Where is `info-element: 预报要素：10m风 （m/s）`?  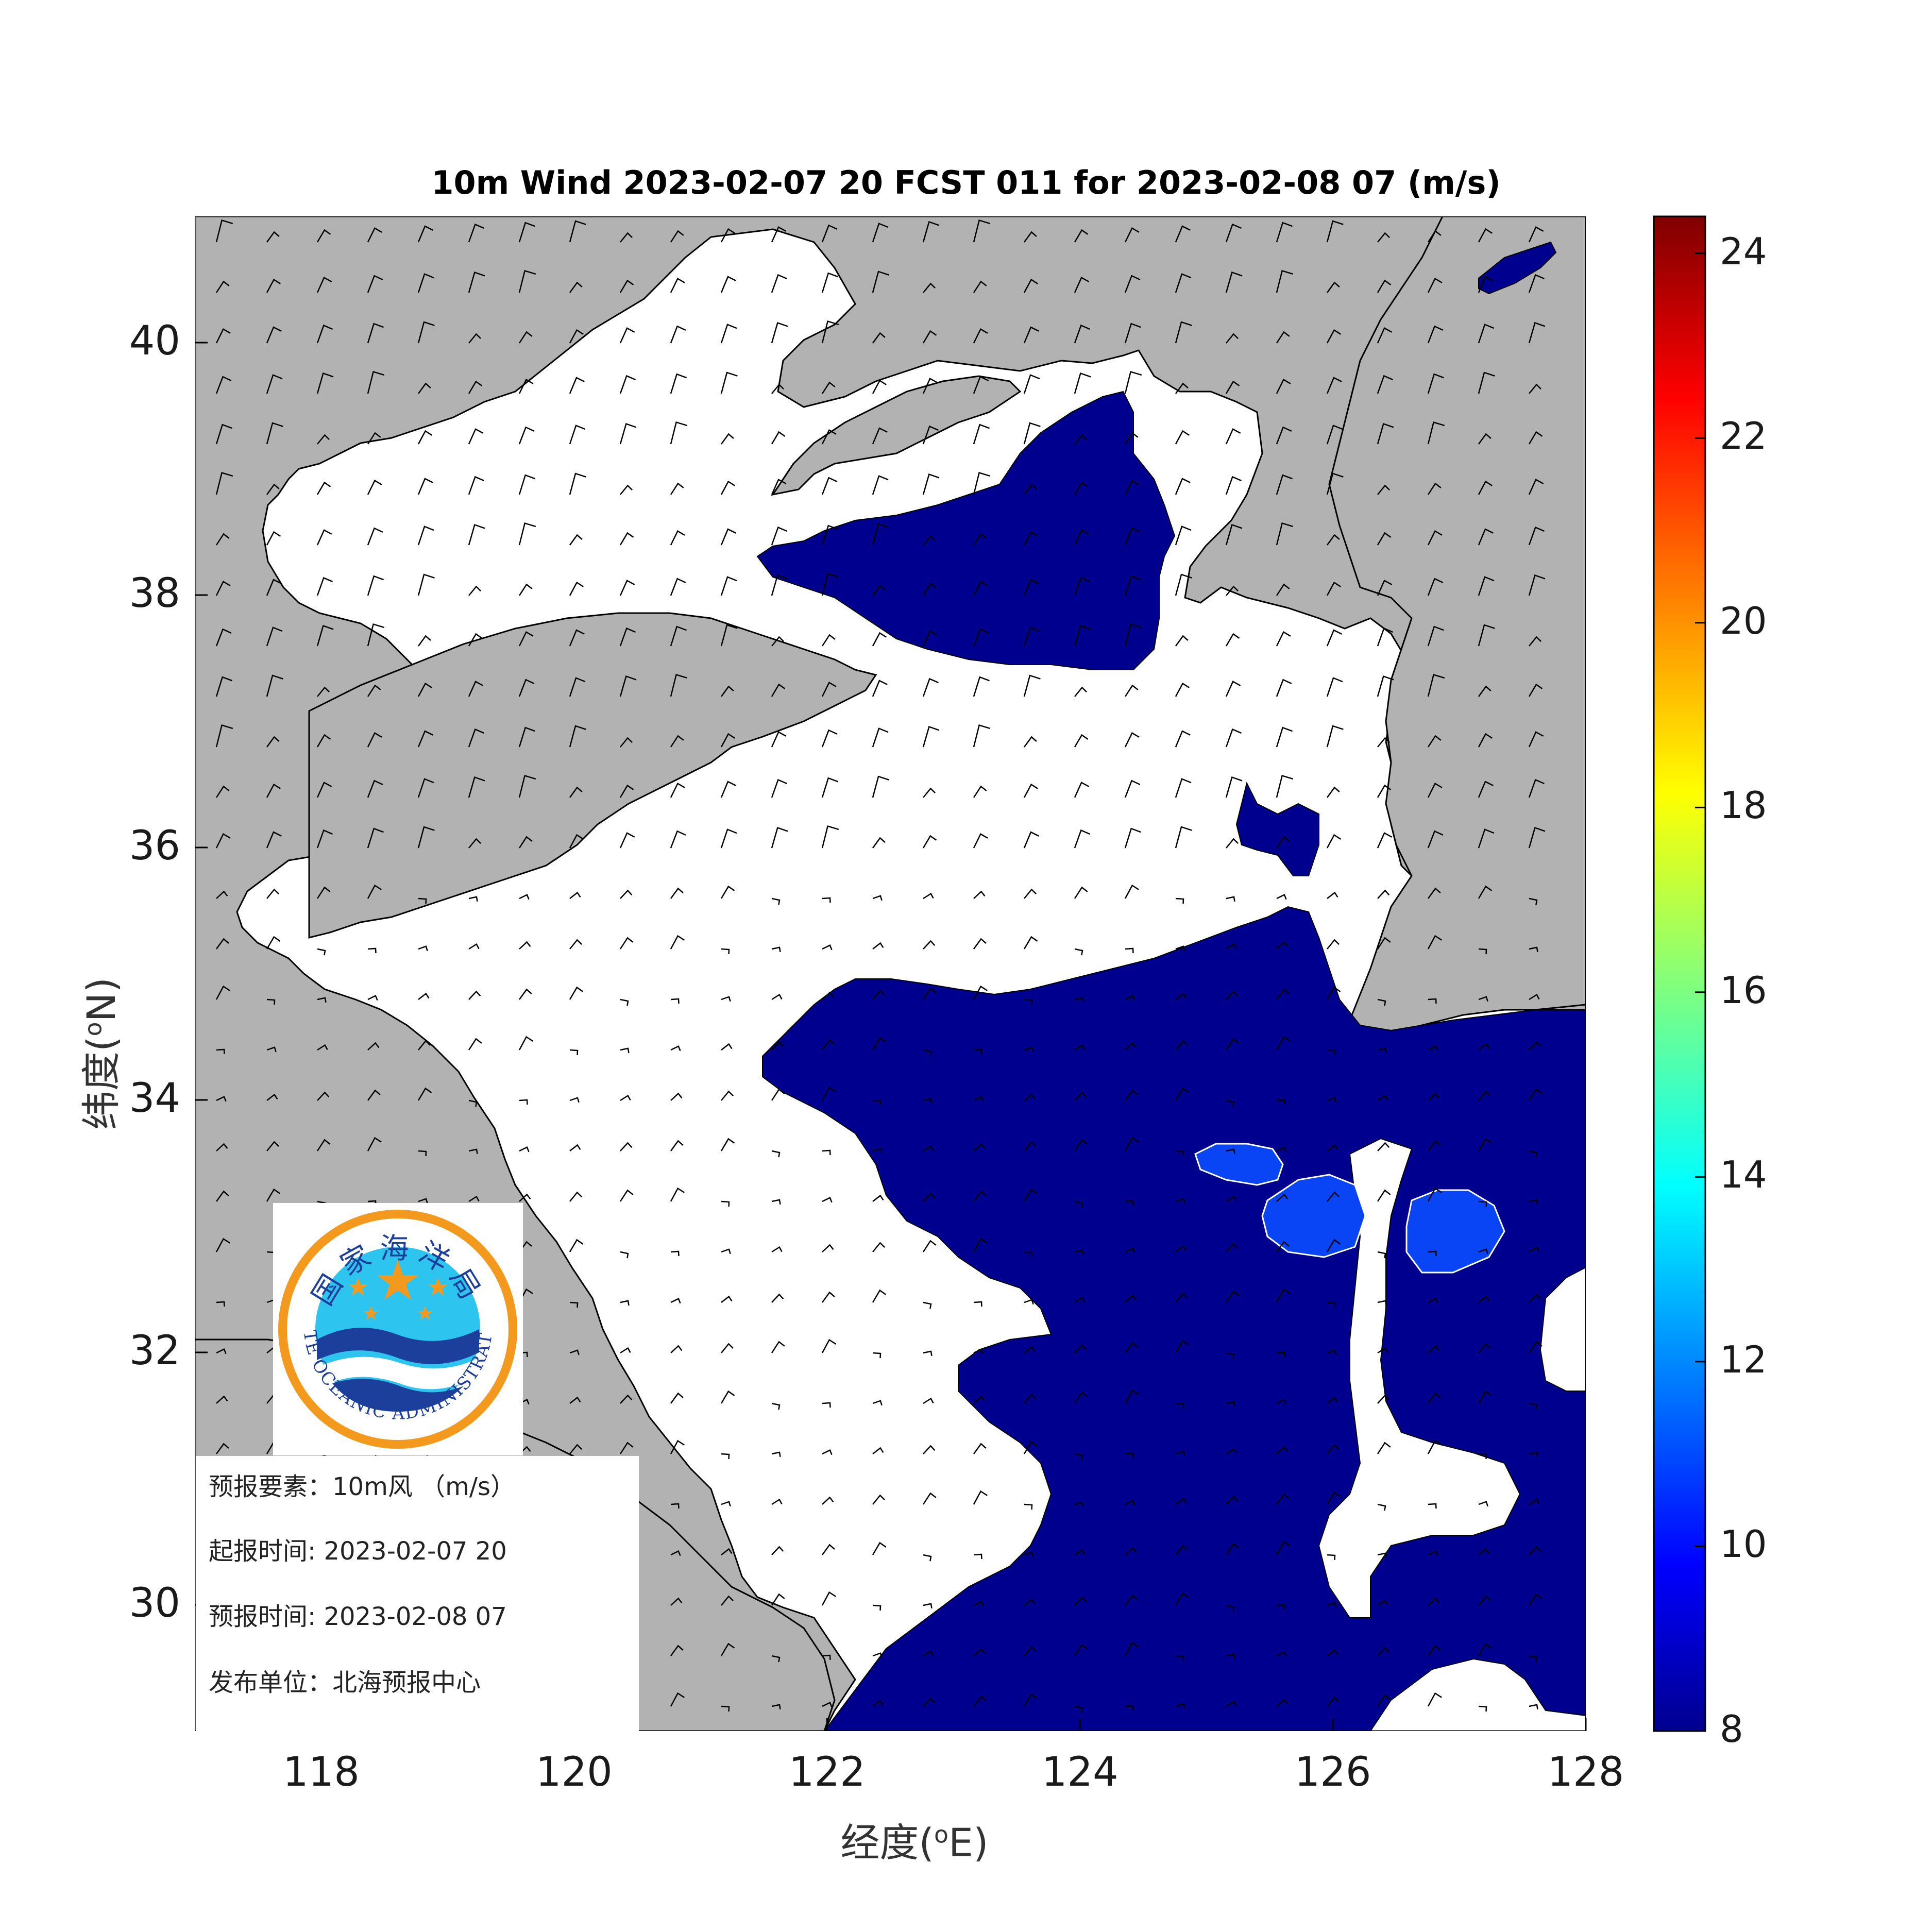
info-element: 预报要素：10m风 （m/s） is located at coordinates (362, 1486).